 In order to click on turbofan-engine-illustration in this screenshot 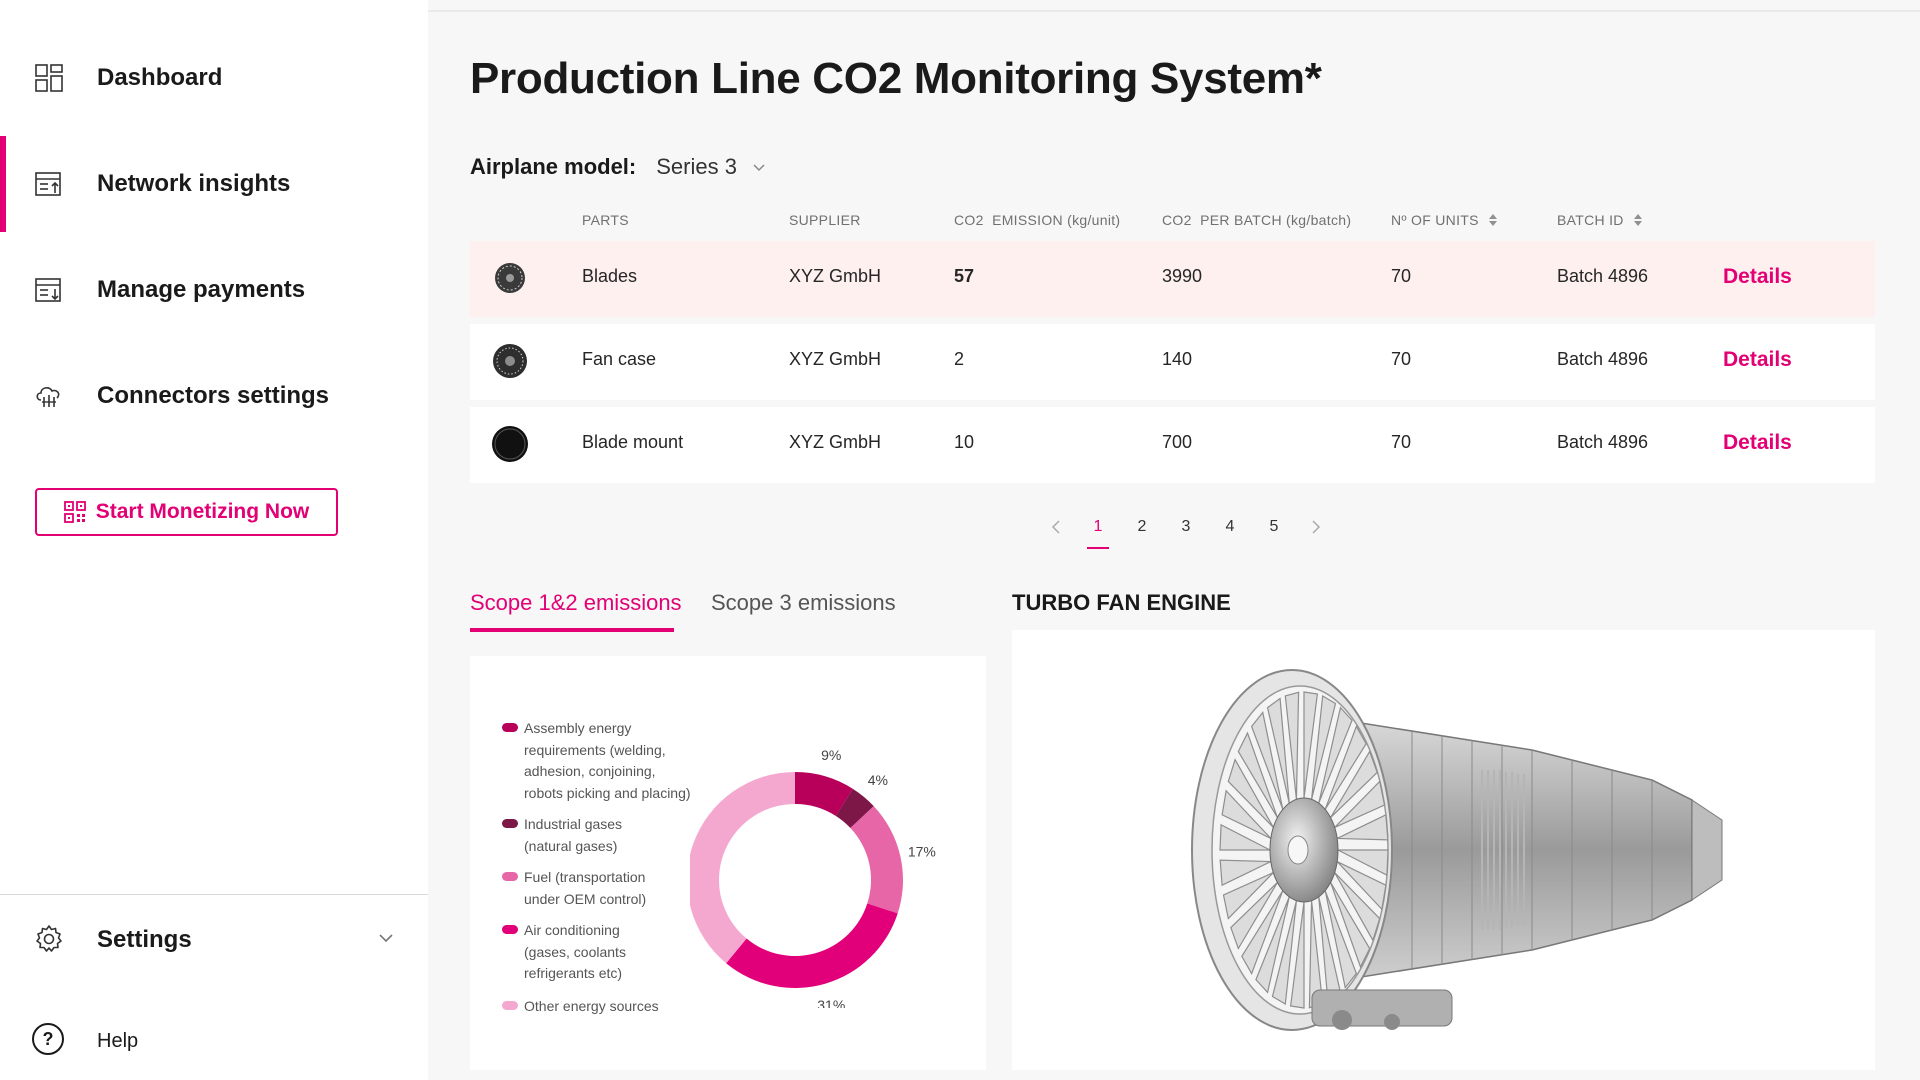, I will do `click(1457, 850)`.